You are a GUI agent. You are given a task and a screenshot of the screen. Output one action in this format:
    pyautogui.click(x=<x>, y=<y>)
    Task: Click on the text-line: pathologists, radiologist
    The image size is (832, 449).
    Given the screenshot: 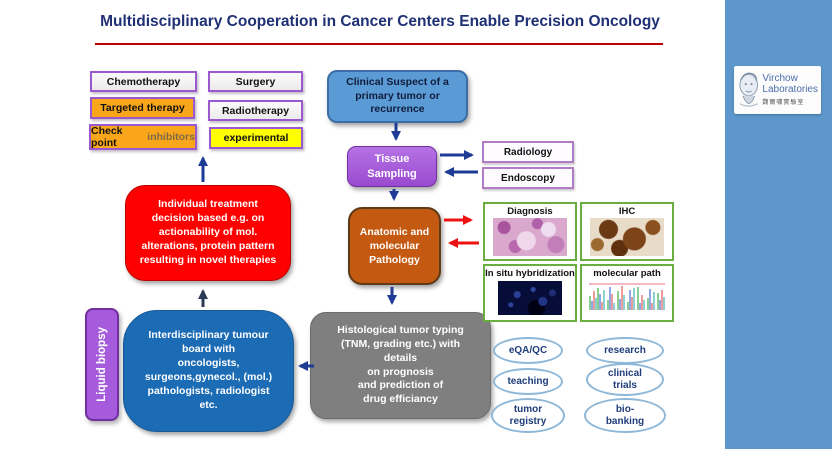 What is the action you would take?
    pyautogui.click(x=208, y=390)
    